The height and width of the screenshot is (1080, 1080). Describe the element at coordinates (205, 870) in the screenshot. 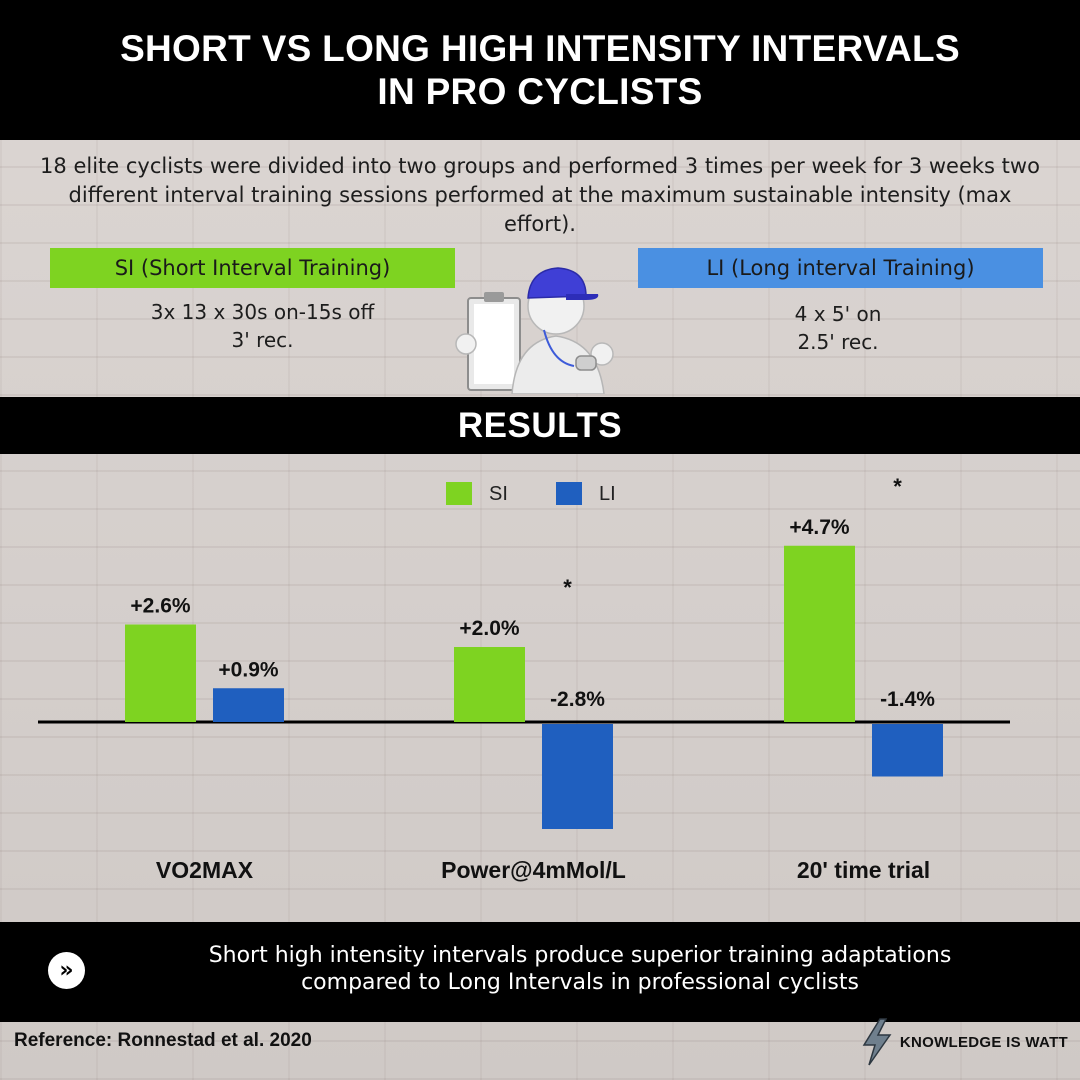

I see `category-label-0: VO2MAX` at that location.